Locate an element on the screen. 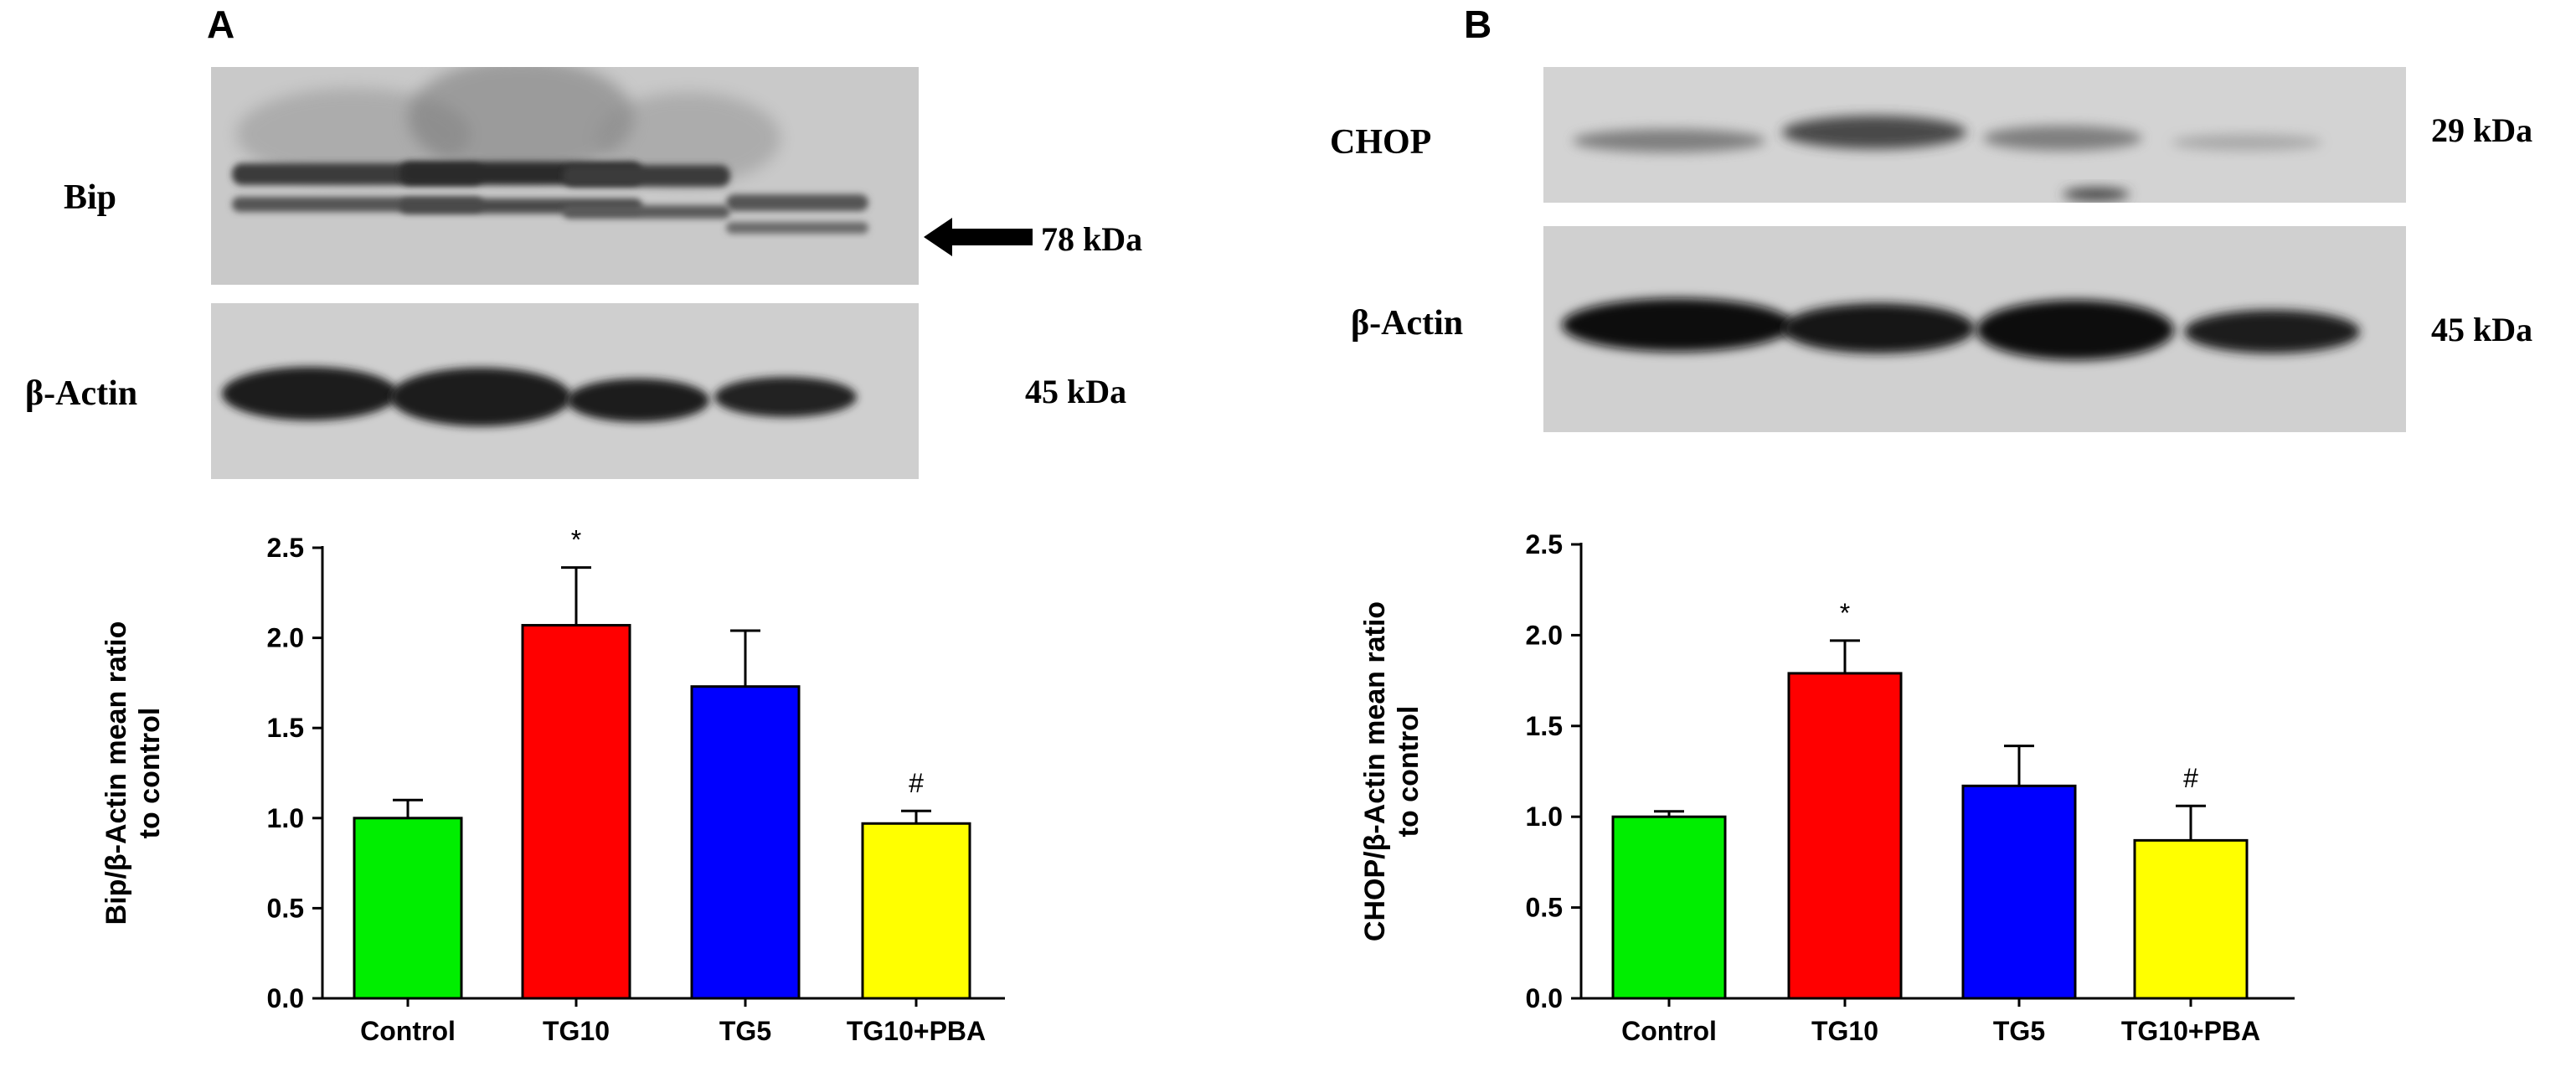 Image resolution: width=2576 pixels, height=1067 pixels. y-axis-title-line1: Bip/β-Actin mean ratio is located at coordinates (116, 773).